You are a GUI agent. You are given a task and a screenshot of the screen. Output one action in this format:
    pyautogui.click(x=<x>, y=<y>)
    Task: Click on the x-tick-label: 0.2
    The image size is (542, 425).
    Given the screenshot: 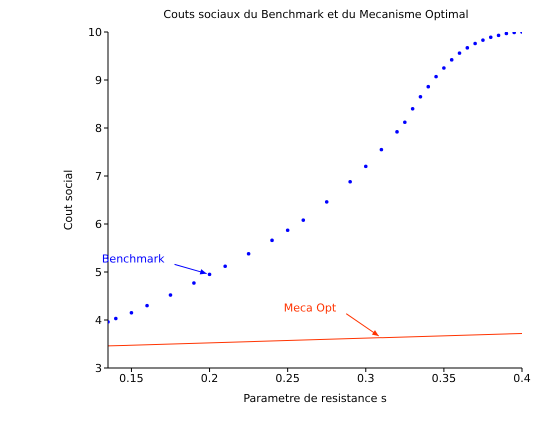 What is the action you would take?
    pyautogui.click(x=209, y=378)
    